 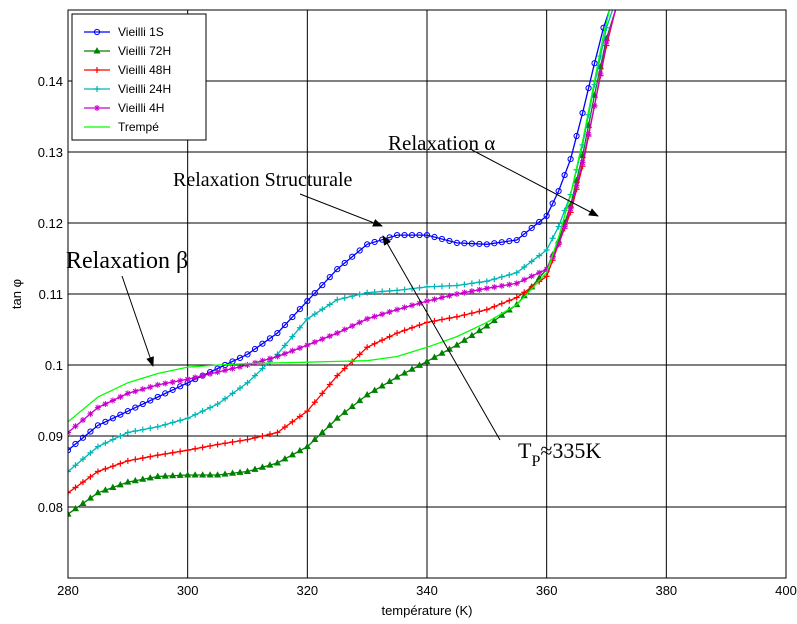 What do you see at coordinates (786, 590) in the screenshot?
I see `x-tick-label: 400` at bounding box center [786, 590].